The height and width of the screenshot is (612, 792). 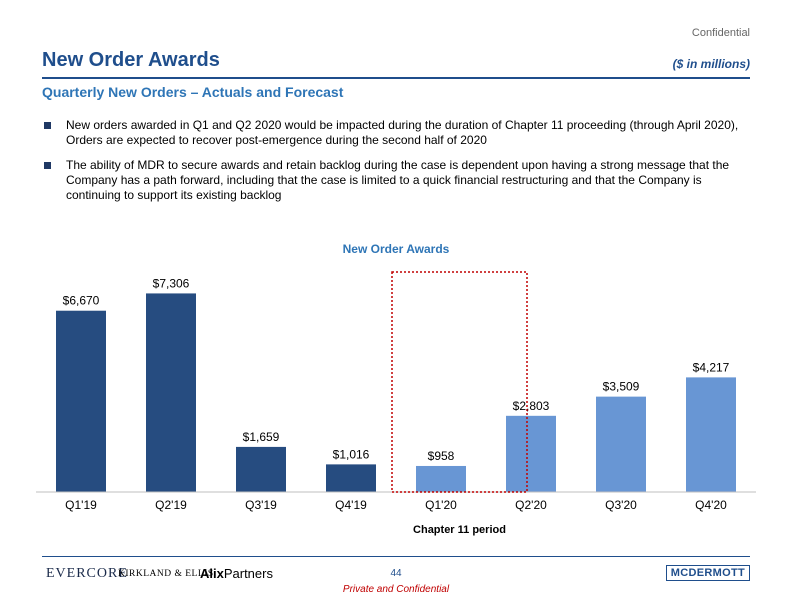 I want to click on page-title: New Order Awards, so click(x=131, y=60).